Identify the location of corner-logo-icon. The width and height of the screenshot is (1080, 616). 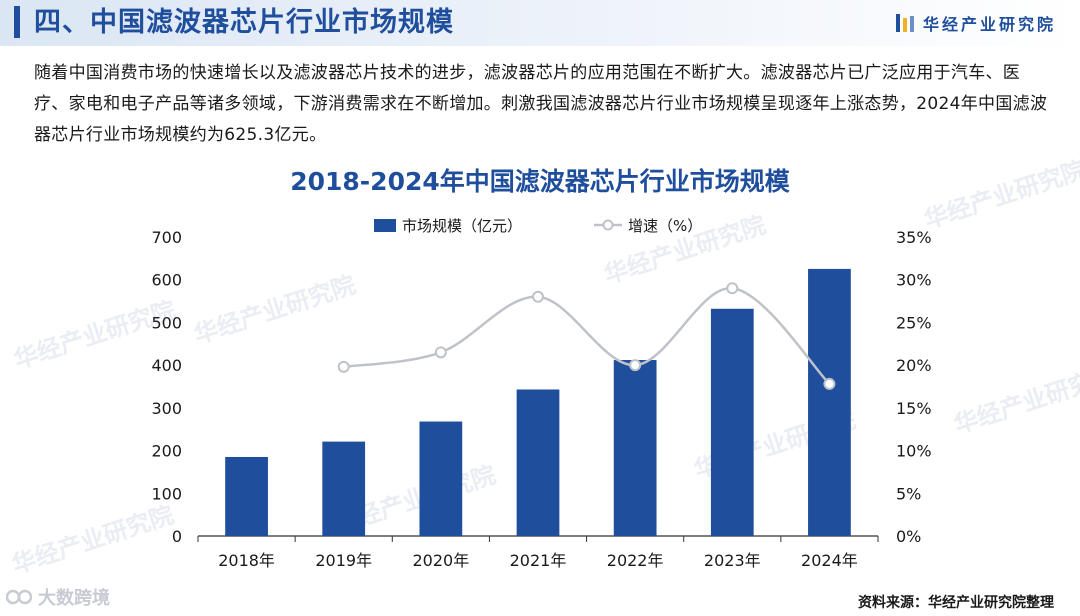
(19, 597).